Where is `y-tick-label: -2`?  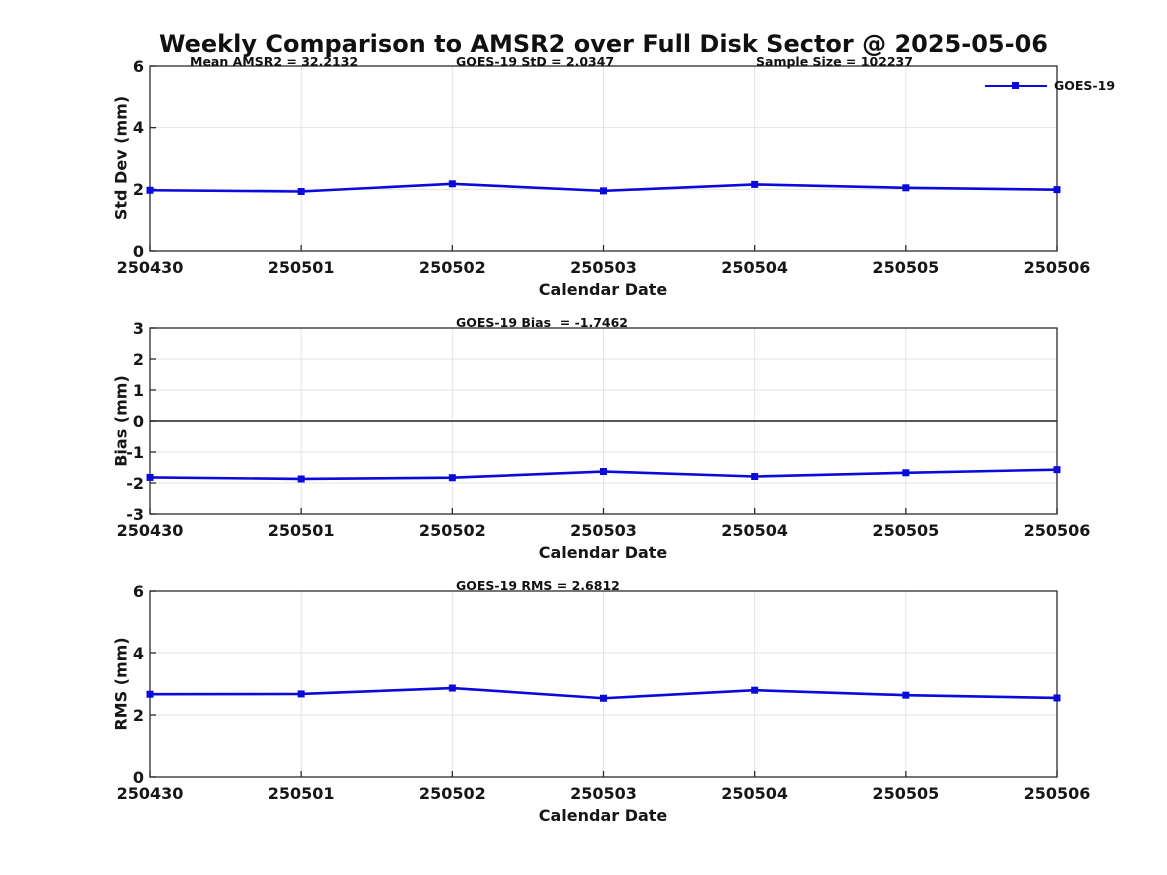
y-tick-label: -2 is located at coordinates (135, 483).